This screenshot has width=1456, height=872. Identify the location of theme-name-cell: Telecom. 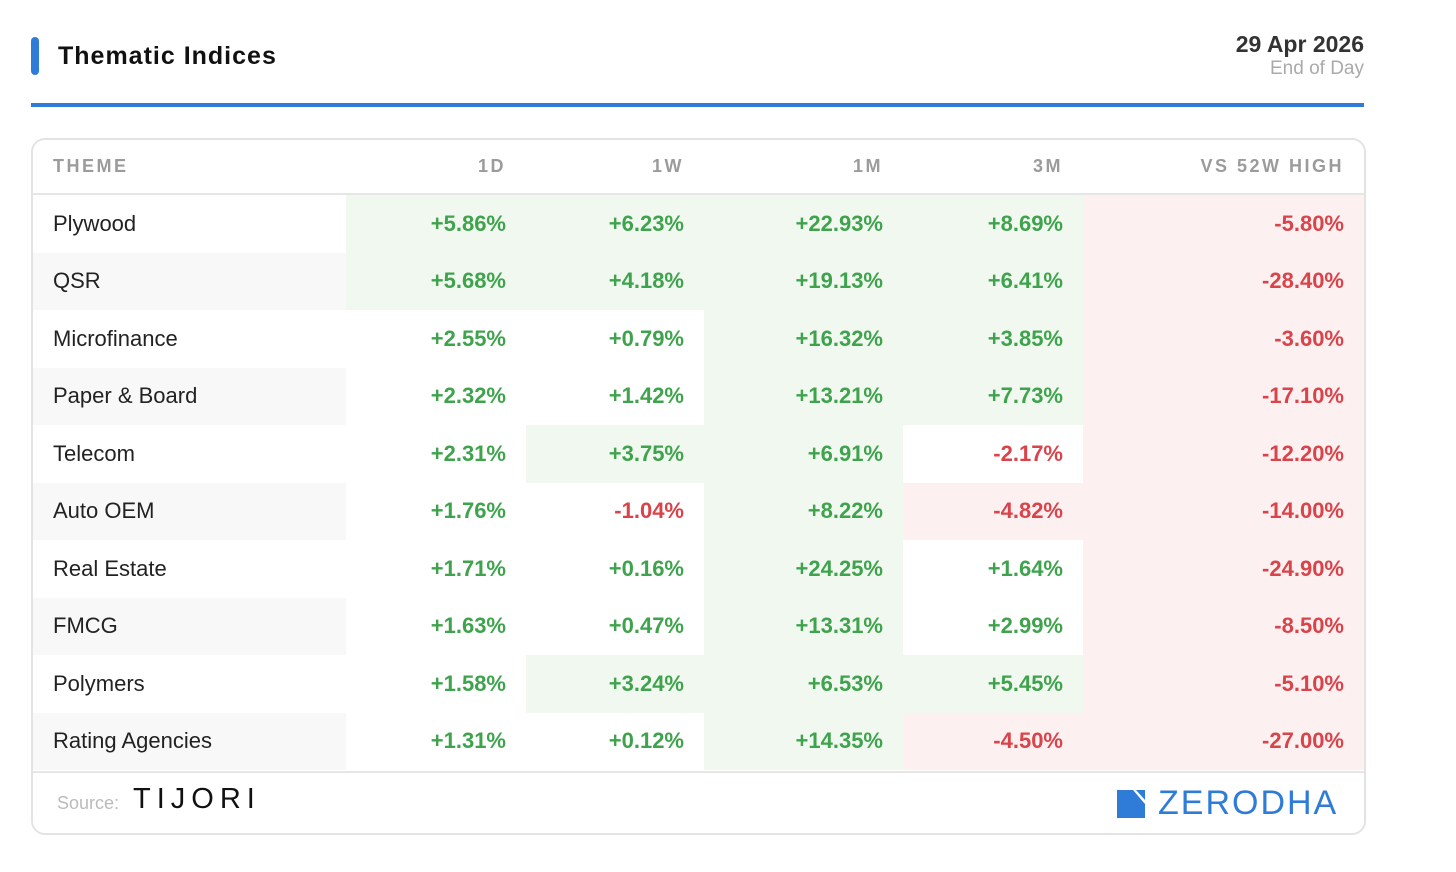
(94, 453).